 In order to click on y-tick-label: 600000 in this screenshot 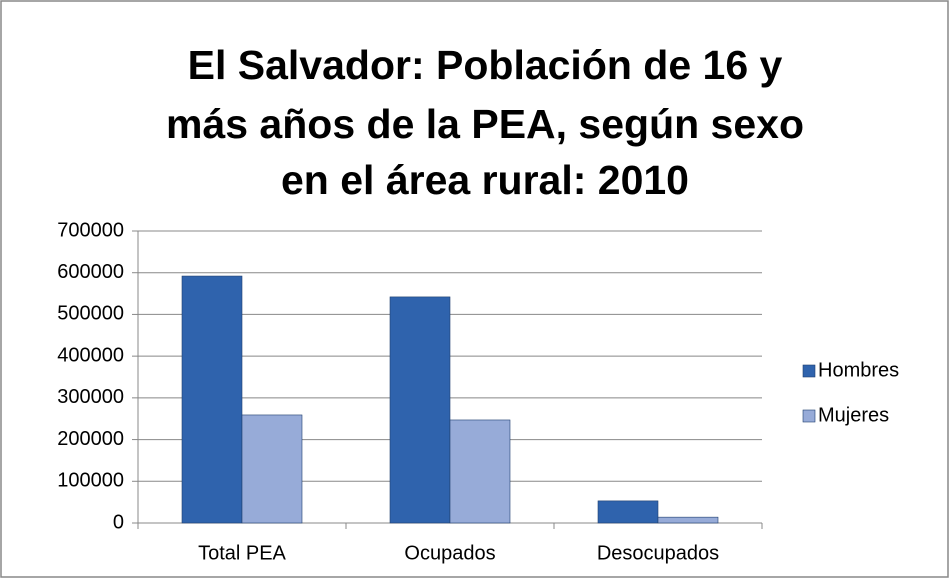, I will do `click(90, 272)`.